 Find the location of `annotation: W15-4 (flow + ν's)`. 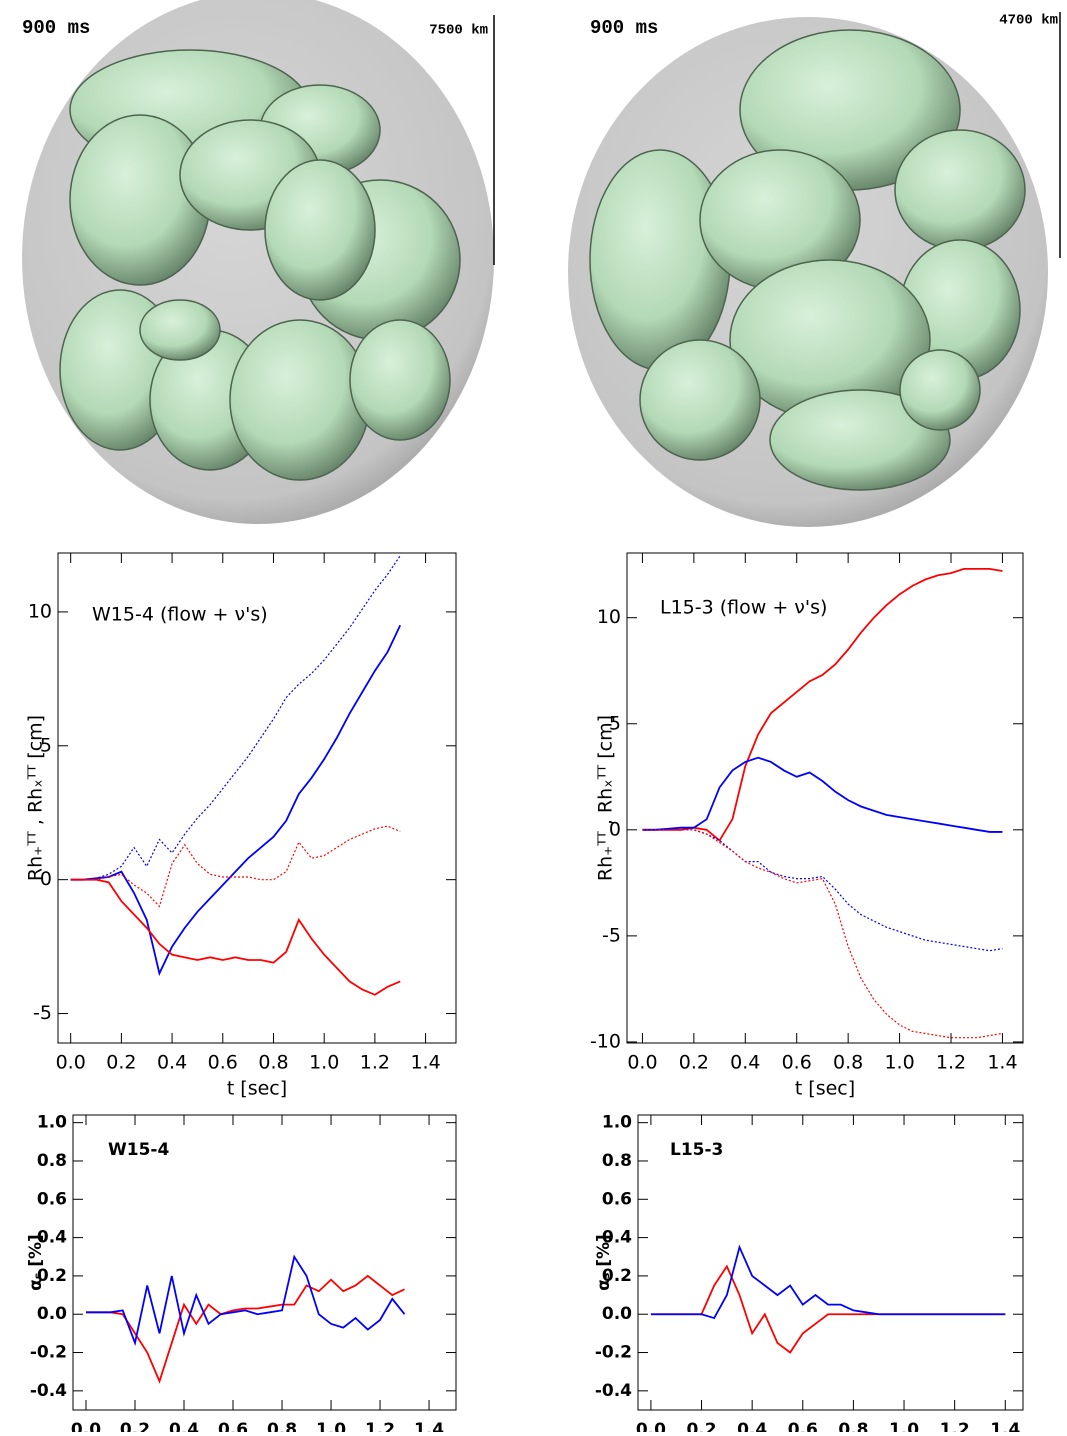

annotation: W15-4 (flow + ν's) is located at coordinates (180, 615).